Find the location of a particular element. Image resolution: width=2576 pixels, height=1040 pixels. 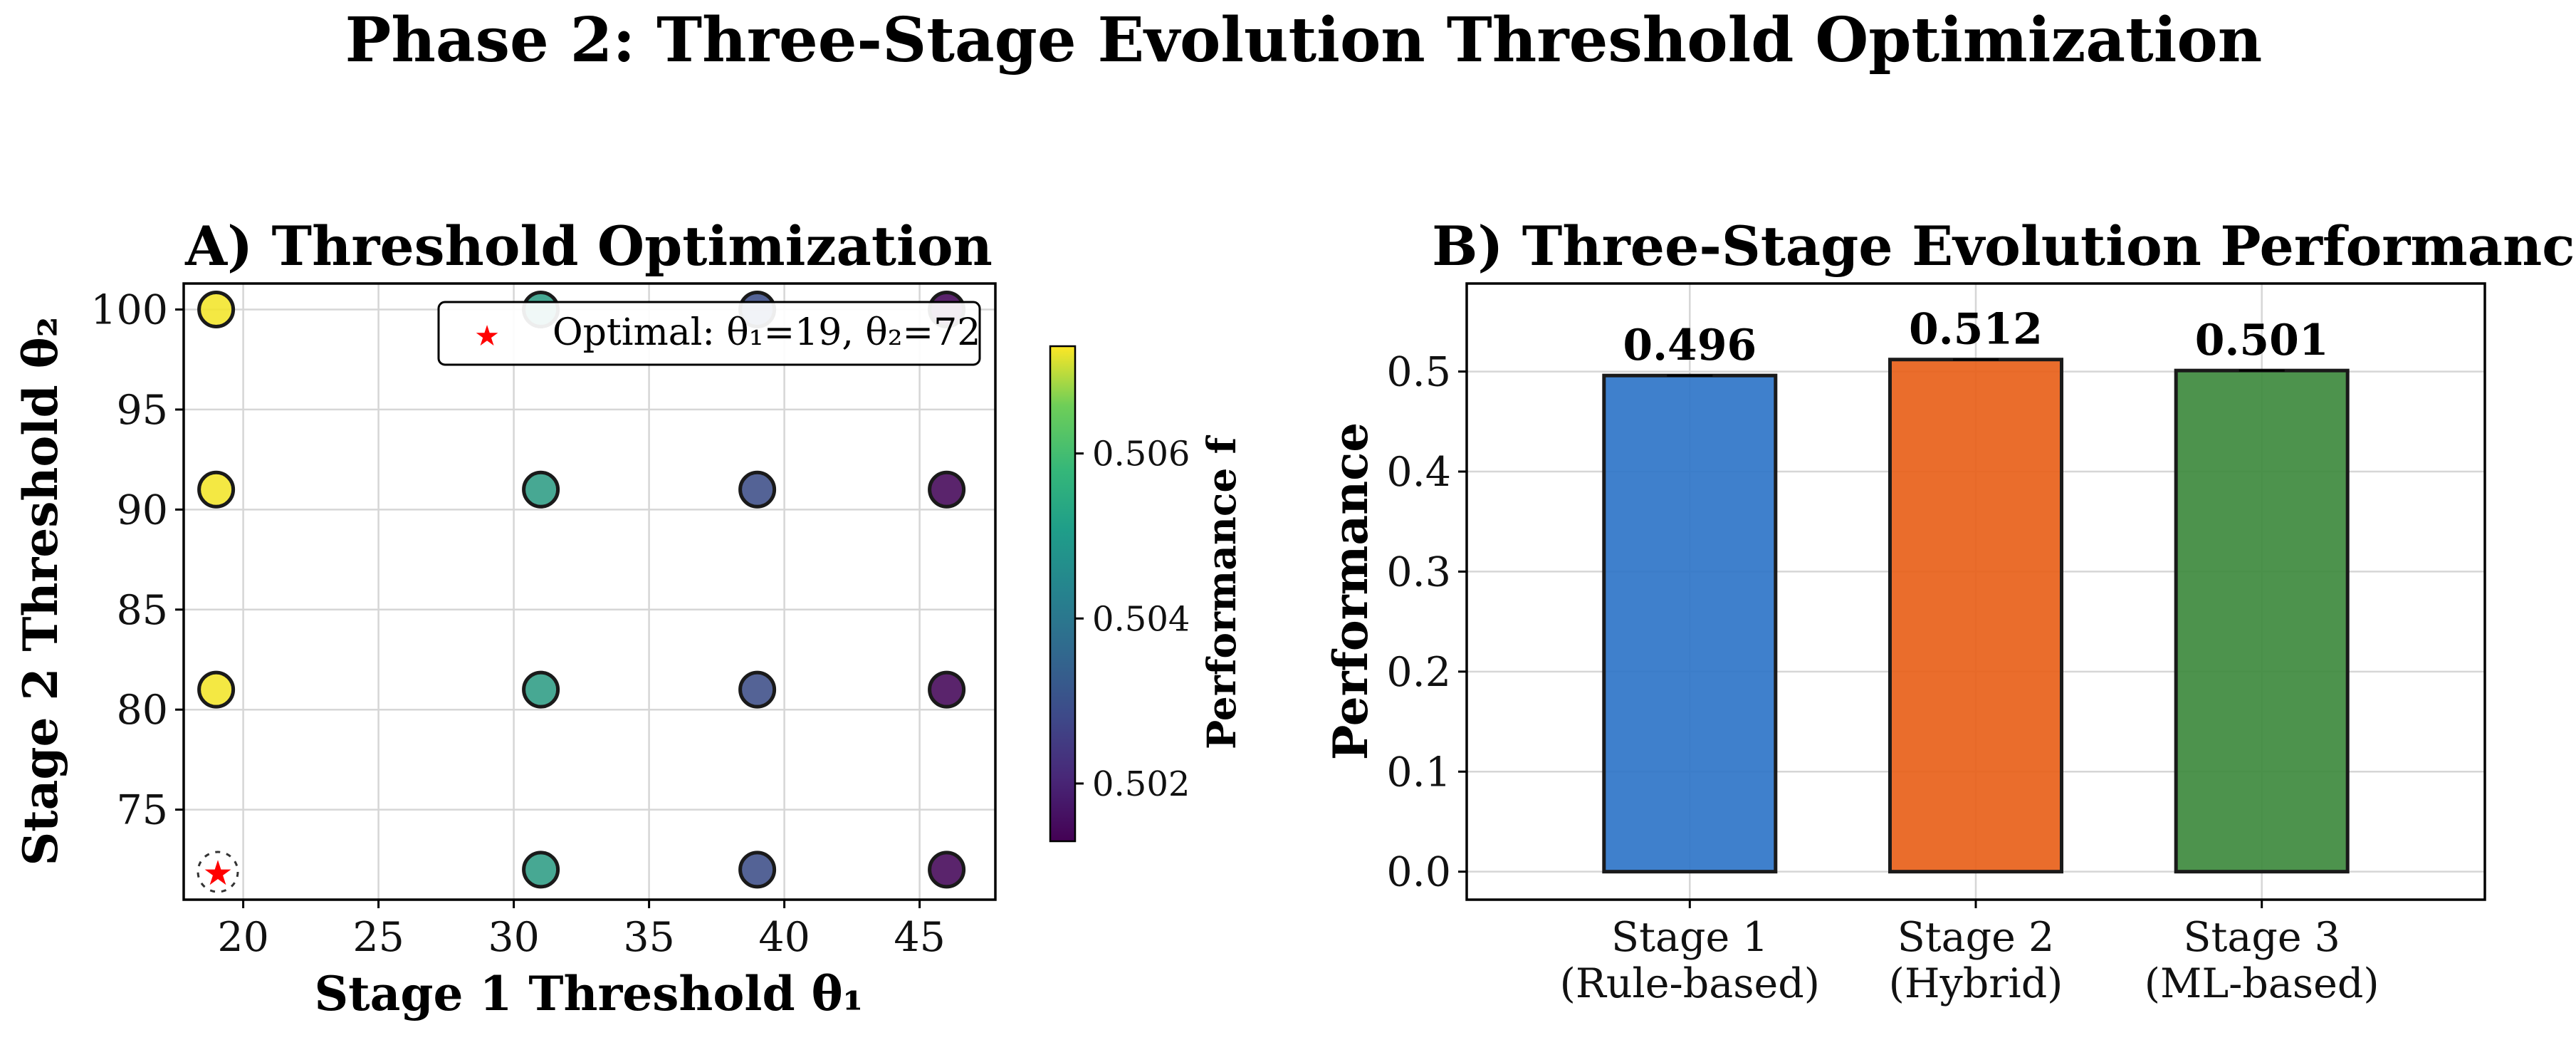

colorbar-tick-label: 0.506 is located at coordinates (1141, 454).